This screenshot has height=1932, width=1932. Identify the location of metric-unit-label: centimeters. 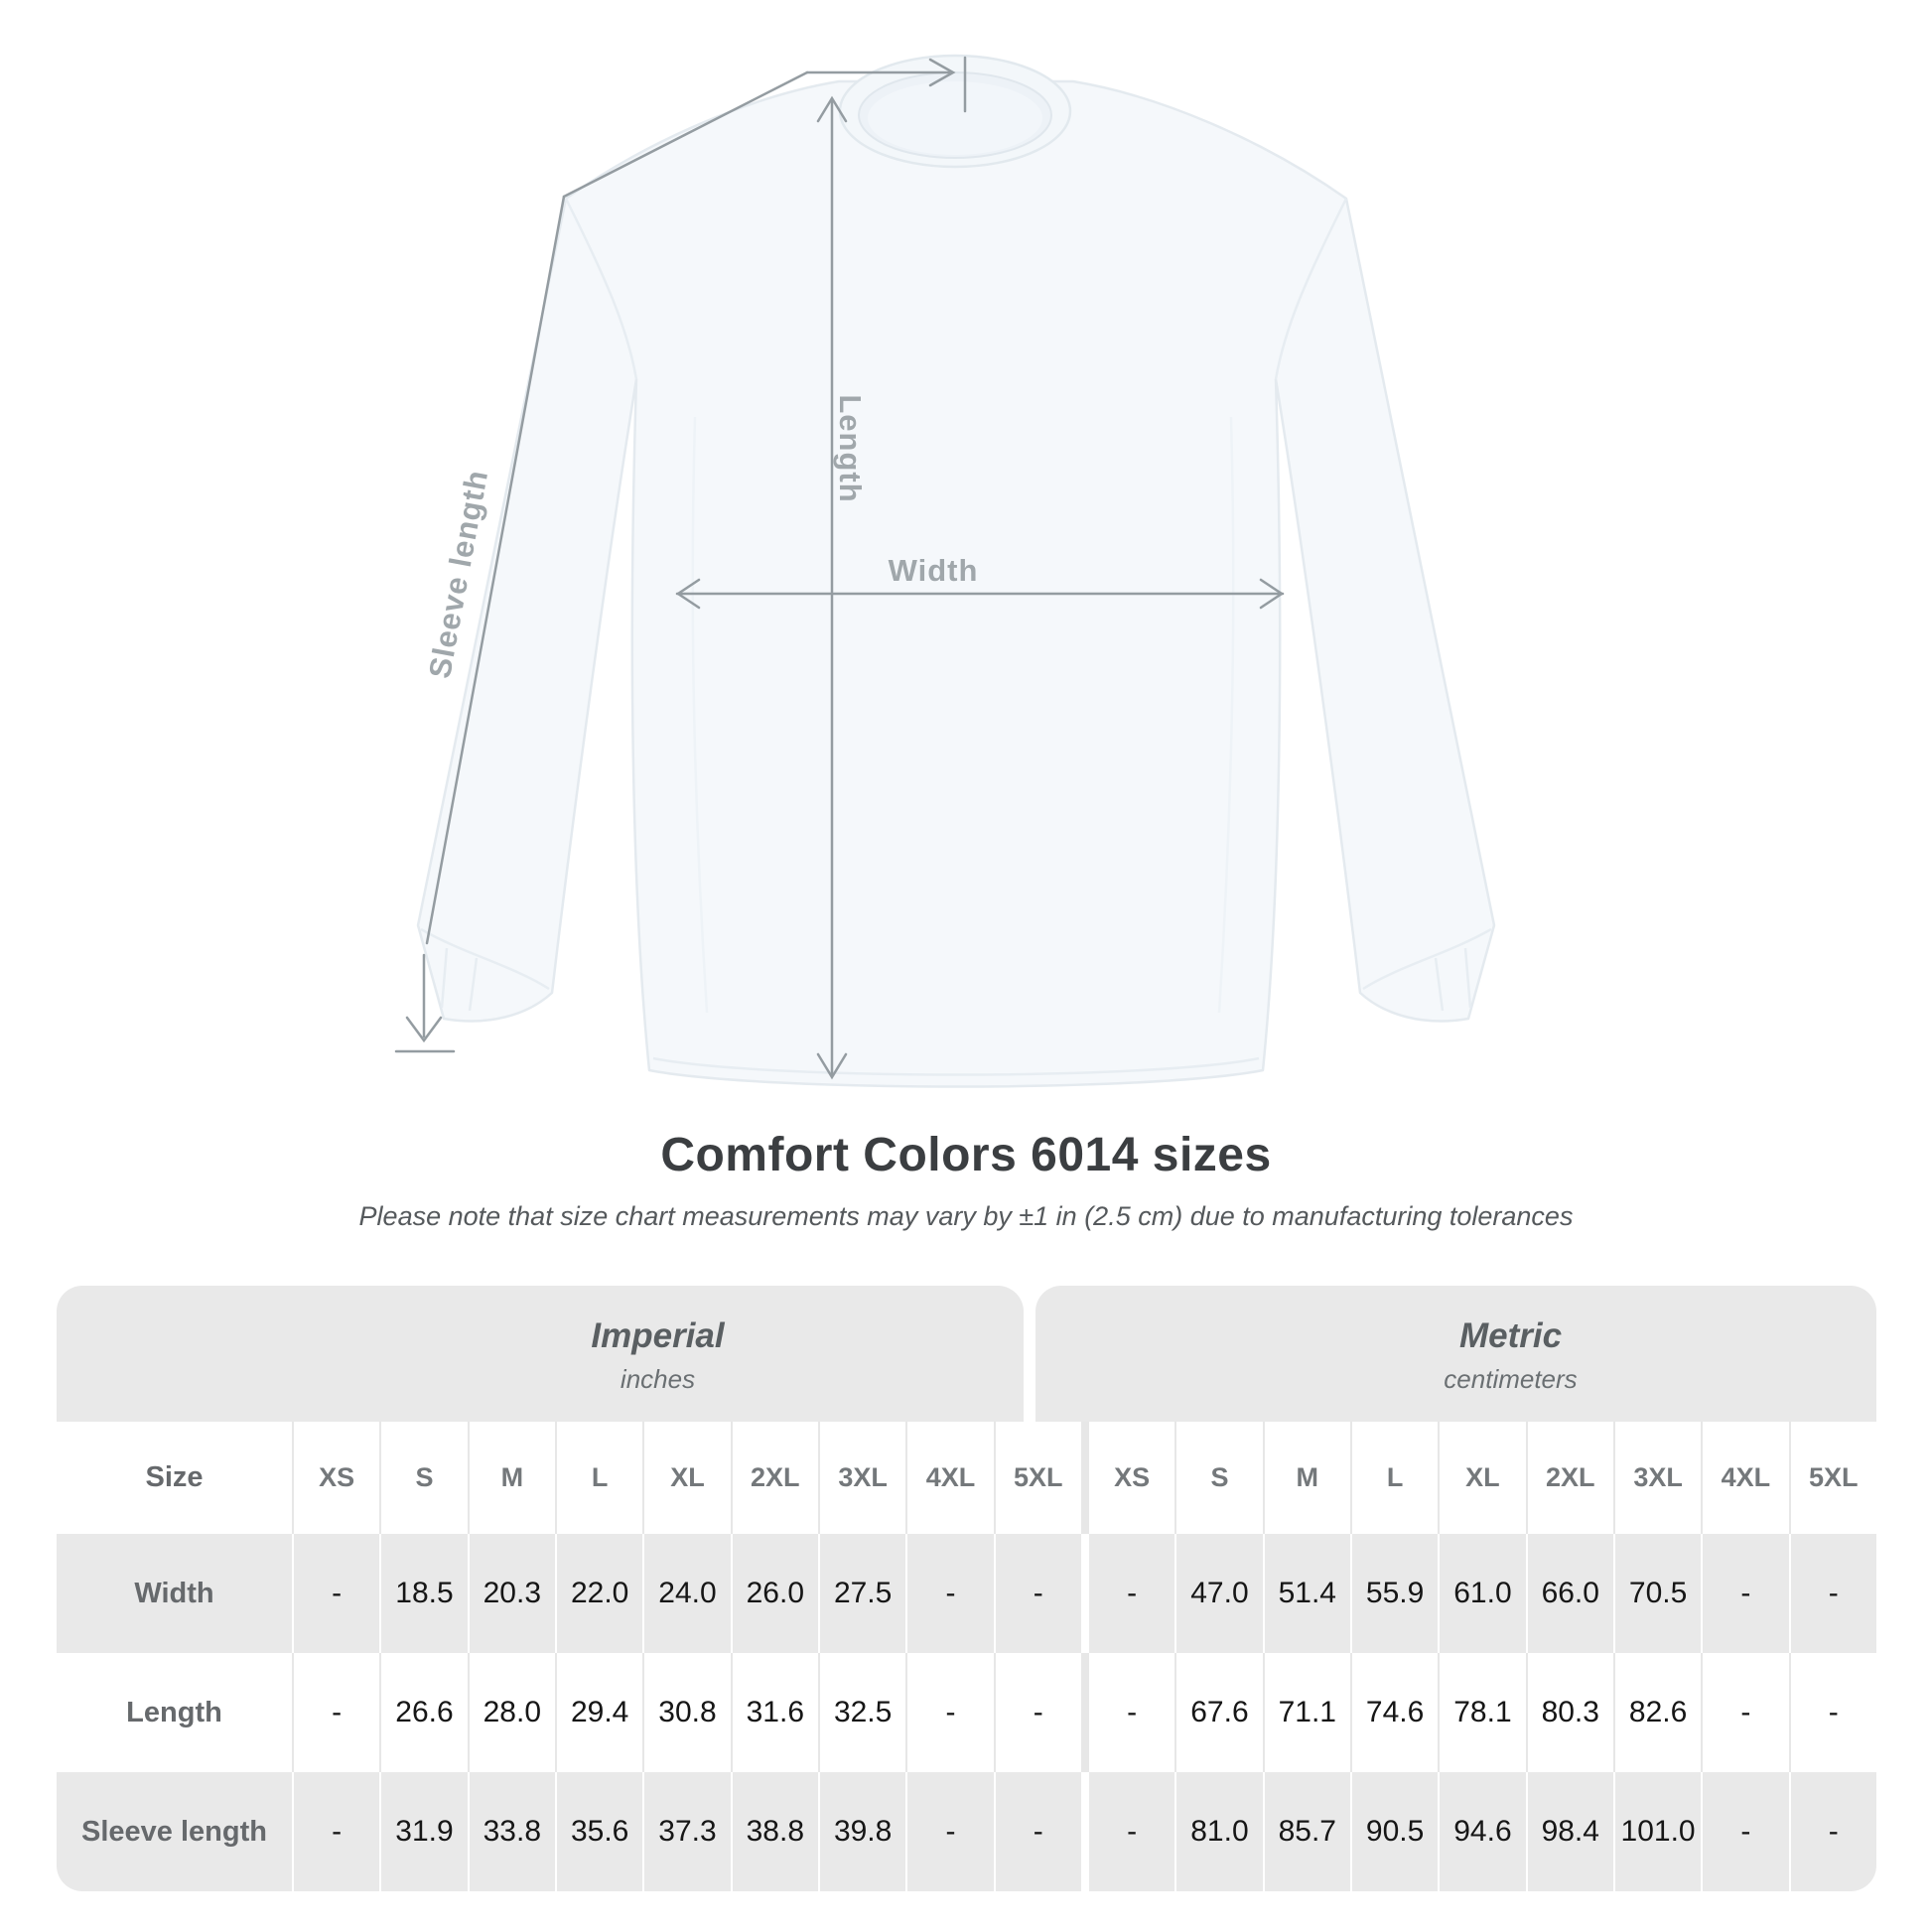
(1511, 1379).